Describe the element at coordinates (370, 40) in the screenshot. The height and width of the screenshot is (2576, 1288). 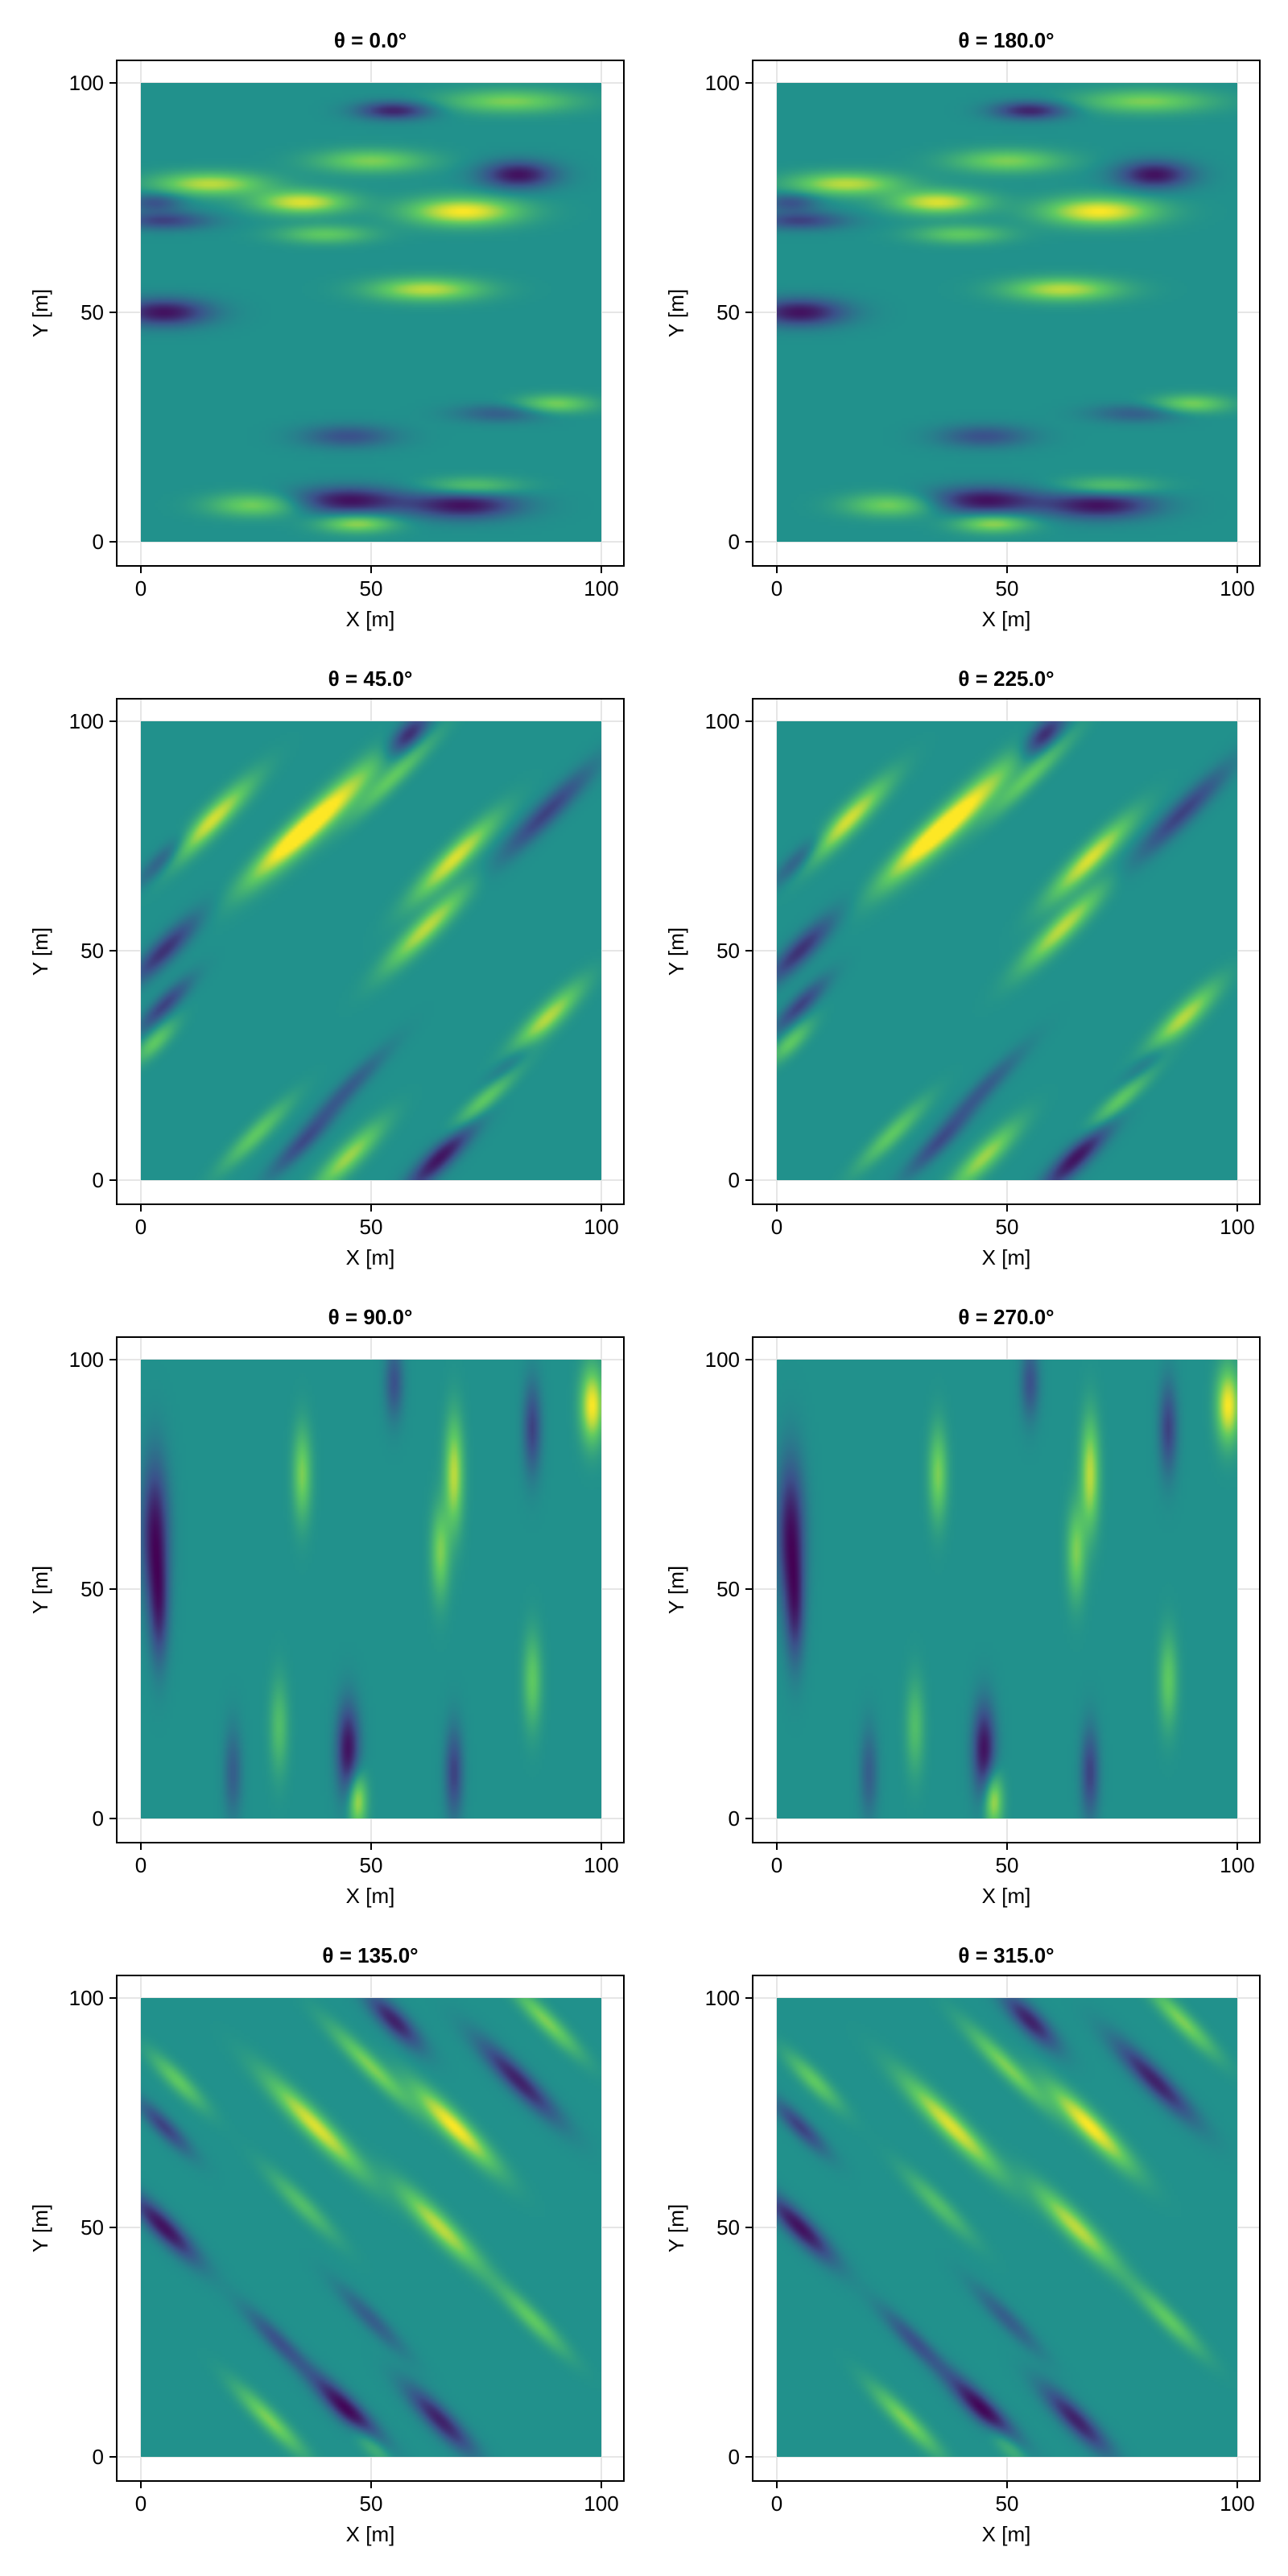
I see `panel-title: θ = 0.0°` at that location.